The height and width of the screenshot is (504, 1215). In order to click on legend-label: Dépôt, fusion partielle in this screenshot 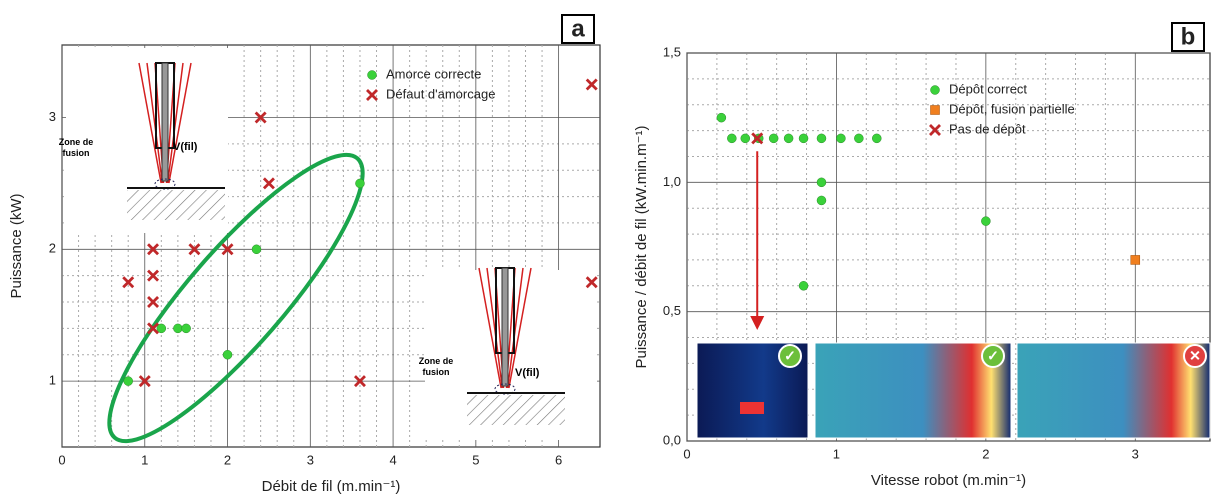, I will do `click(1012, 108)`.